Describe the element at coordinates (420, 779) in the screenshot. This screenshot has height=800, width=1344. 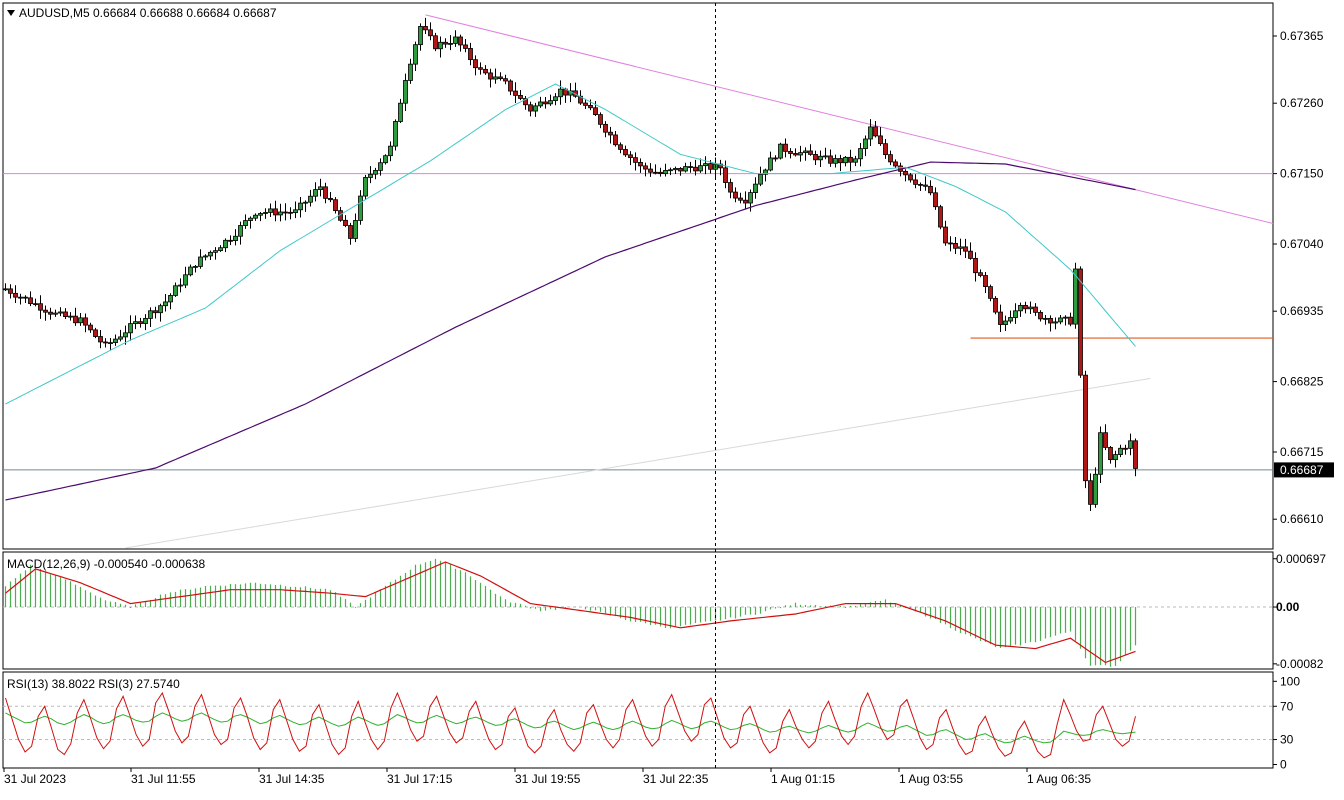
I see `time-tick-label: 31 Jul 17:15` at that location.